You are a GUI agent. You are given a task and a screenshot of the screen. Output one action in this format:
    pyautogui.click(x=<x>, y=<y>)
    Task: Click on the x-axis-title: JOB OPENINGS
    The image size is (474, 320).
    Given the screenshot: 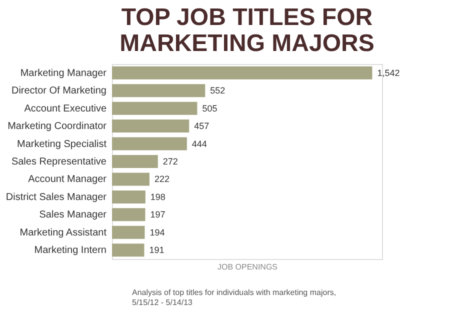 What is the action you would take?
    pyautogui.click(x=247, y=267)
    